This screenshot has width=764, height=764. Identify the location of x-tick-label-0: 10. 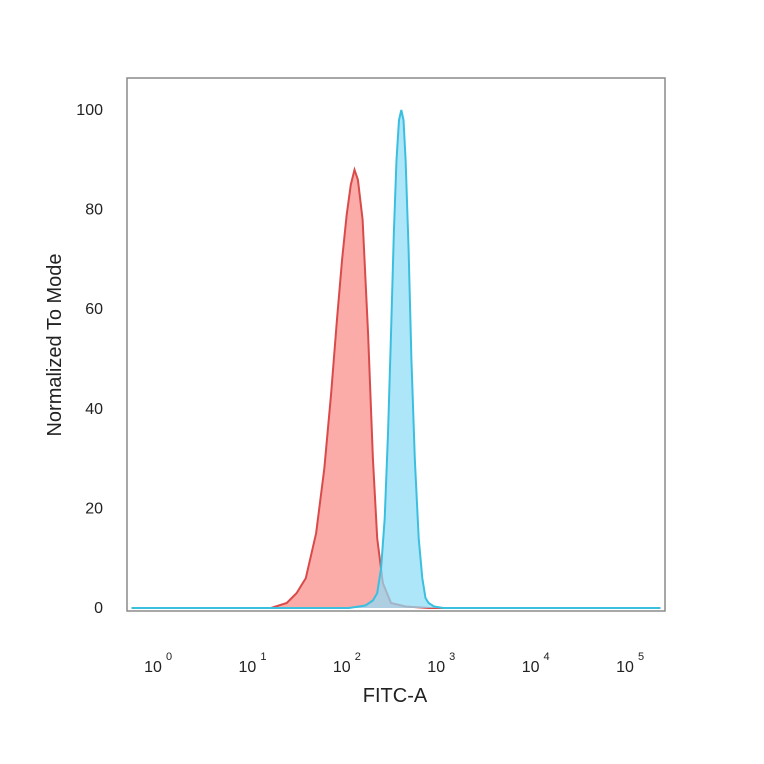
(153, 667).